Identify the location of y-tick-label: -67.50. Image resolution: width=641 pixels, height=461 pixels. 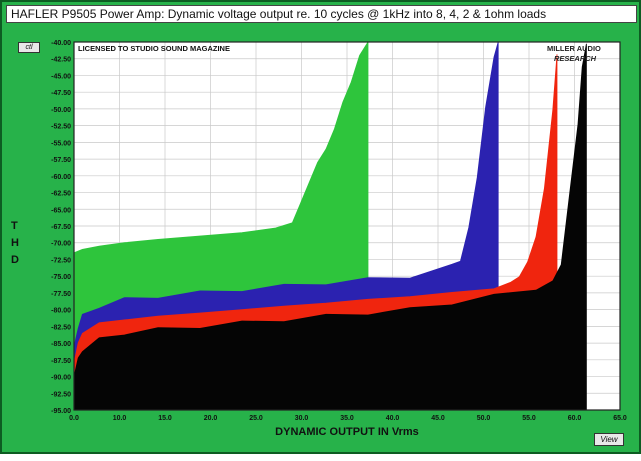
(61, 227).